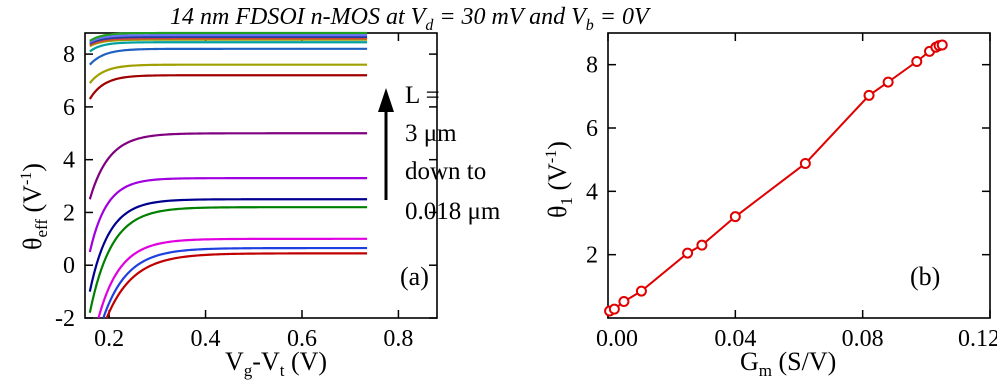  What do you see at coordinates (453, 211) in the screenshot?
I see `annotation-line-4: 0.018 μm` at bounding box center [453, 211].